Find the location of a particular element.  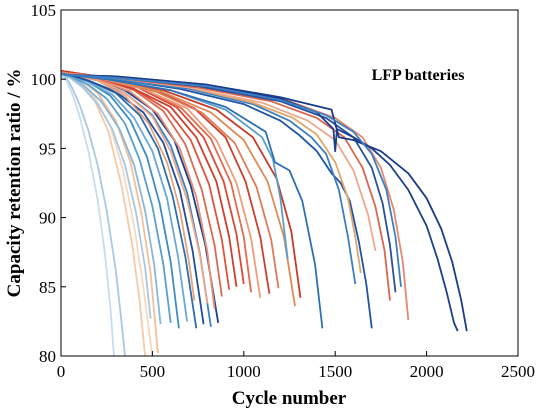

y-tick-label-105: 105 is located at coordinates (44, 10).